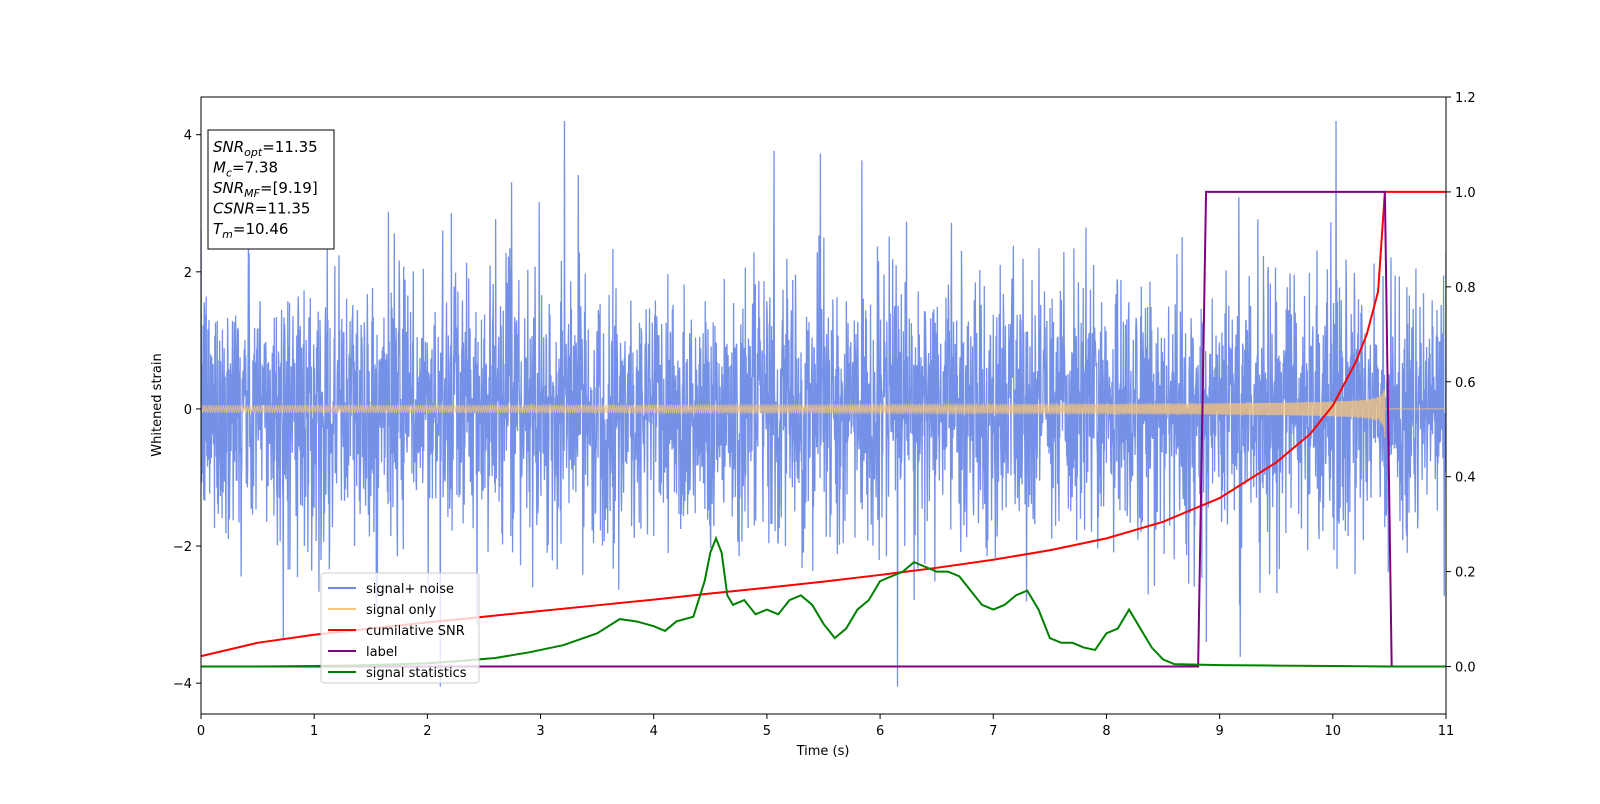  I want to click on right-y-axis: 0.0 0.2 0.4 0.6 0.8 1.0 1.2, so click(1461, 383).